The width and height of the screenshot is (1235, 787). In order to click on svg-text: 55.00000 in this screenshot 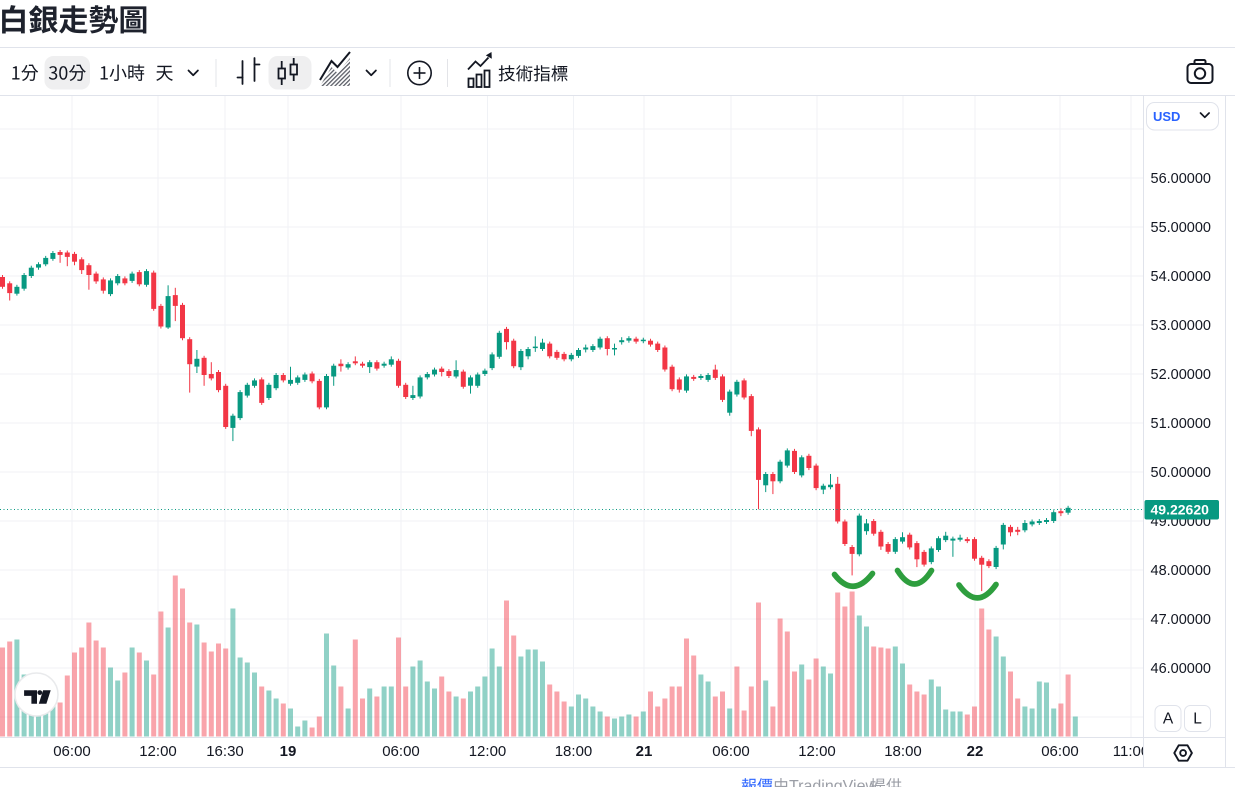, I will do `click(1181, 228)`.